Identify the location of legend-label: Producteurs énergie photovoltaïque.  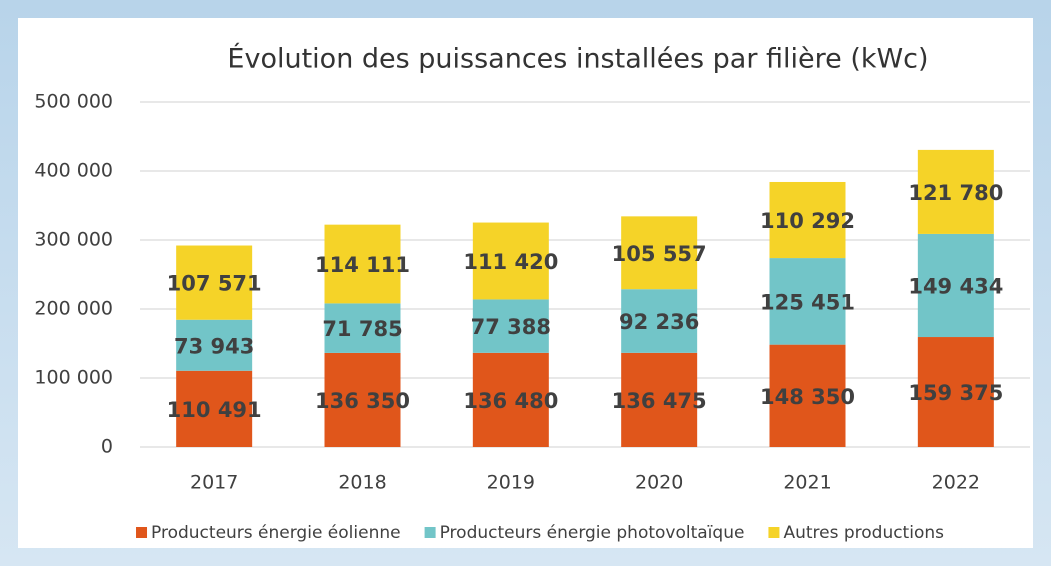
(592, 533).